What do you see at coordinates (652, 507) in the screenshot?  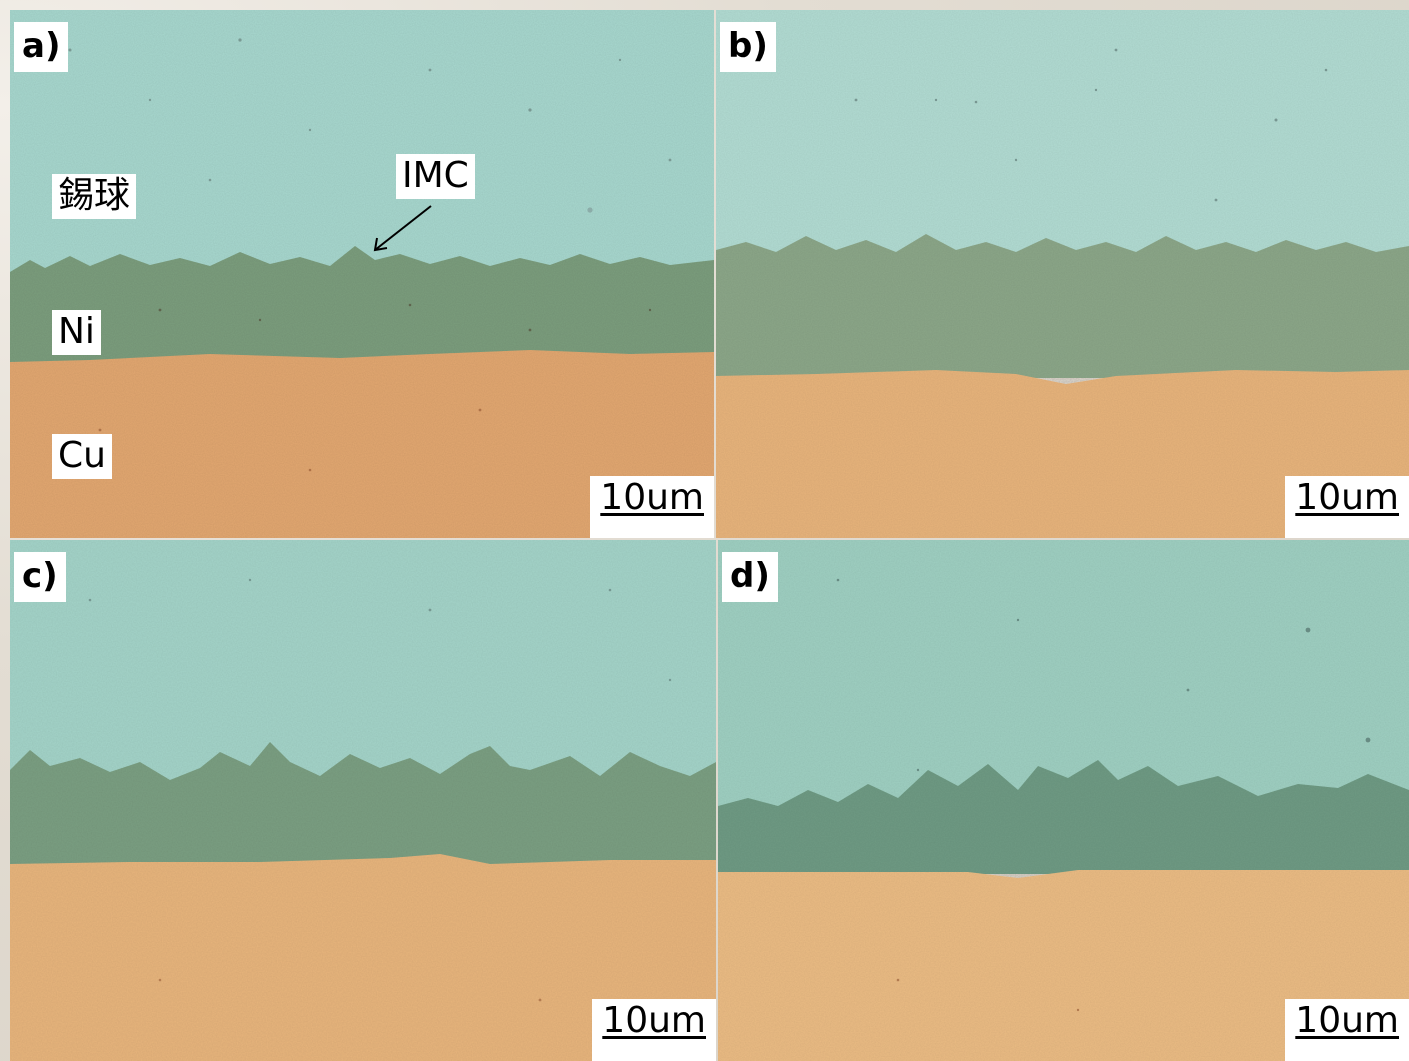 I see `scale-bar-a: 10um` at bounding box center [652, 507].